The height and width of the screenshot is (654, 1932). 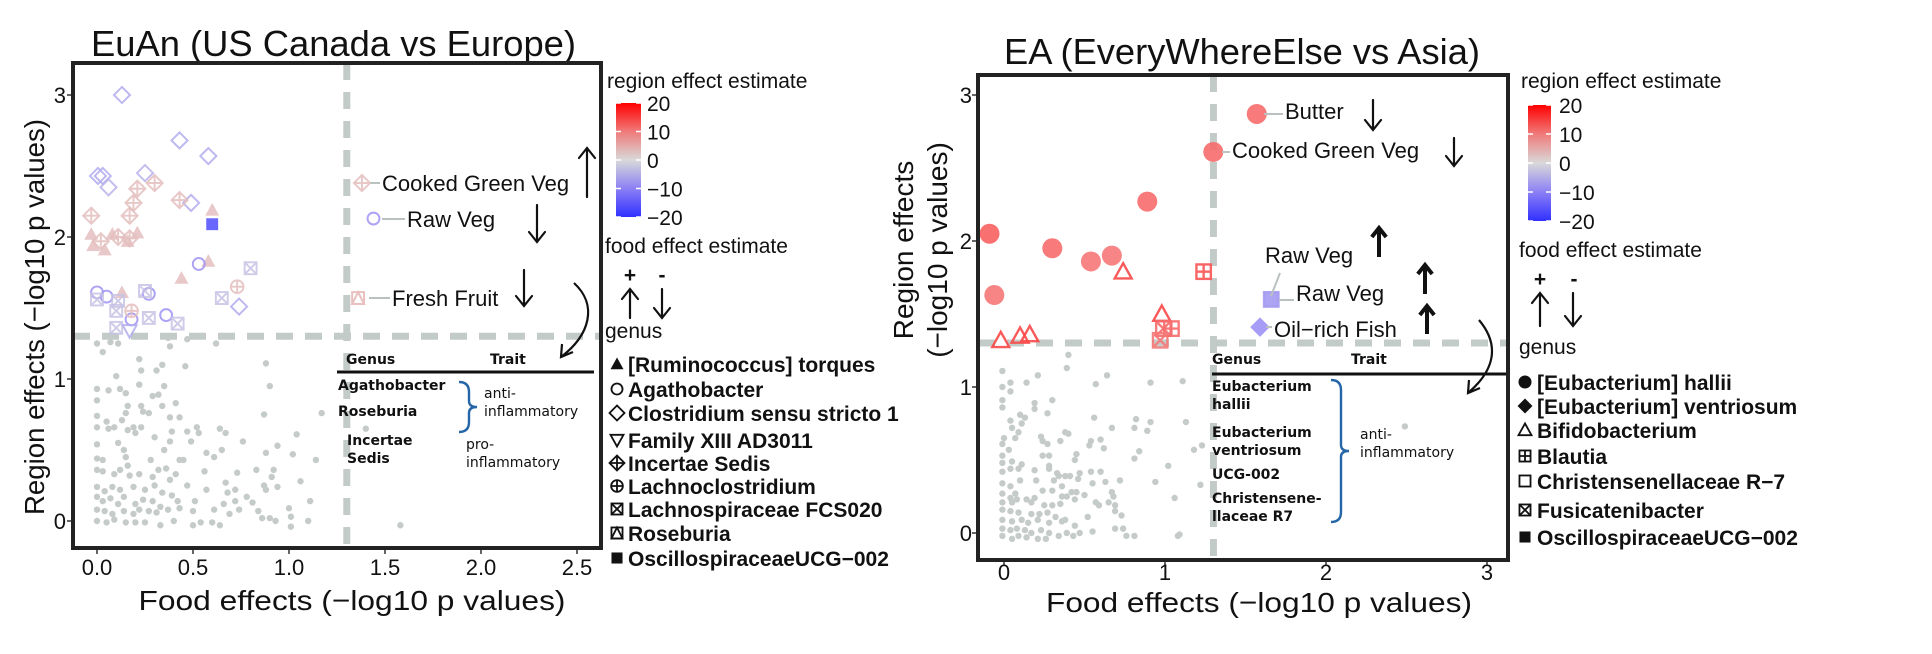 I want to click on triangle-mark, so click(x=1001, y=339).